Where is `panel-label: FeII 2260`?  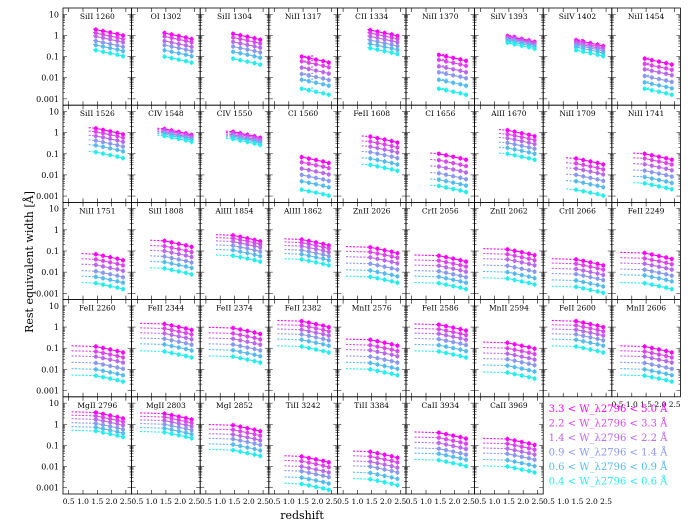
panel-label: FeII 2260 is located at coordinates (97, 308).